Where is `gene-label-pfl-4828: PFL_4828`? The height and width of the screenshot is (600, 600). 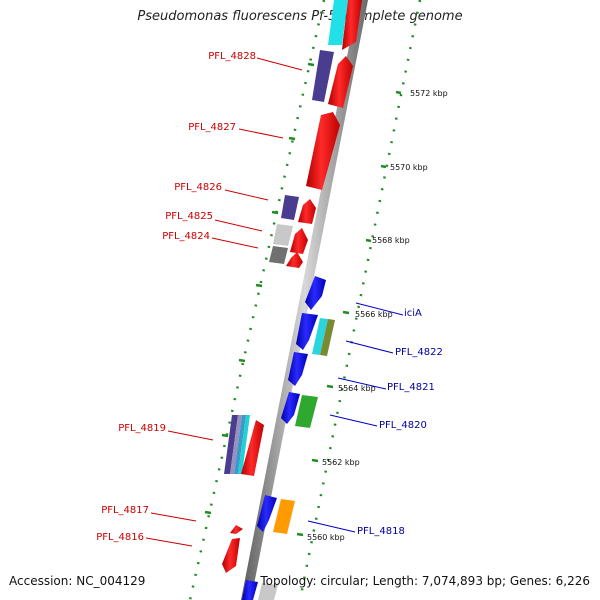 gene-label-pfl-4828: PFL_4828 is located at coordinates (232, 56).